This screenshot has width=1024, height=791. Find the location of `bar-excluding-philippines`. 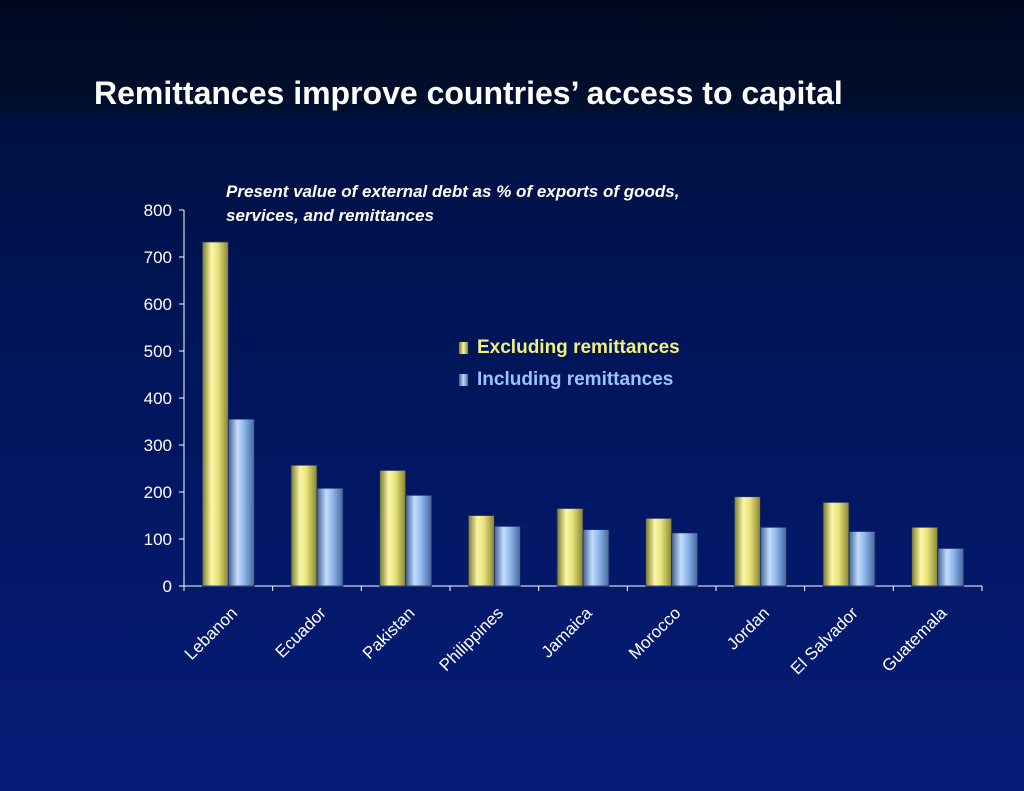

bar-excluding-philippines is located at coordinates (481, 551).